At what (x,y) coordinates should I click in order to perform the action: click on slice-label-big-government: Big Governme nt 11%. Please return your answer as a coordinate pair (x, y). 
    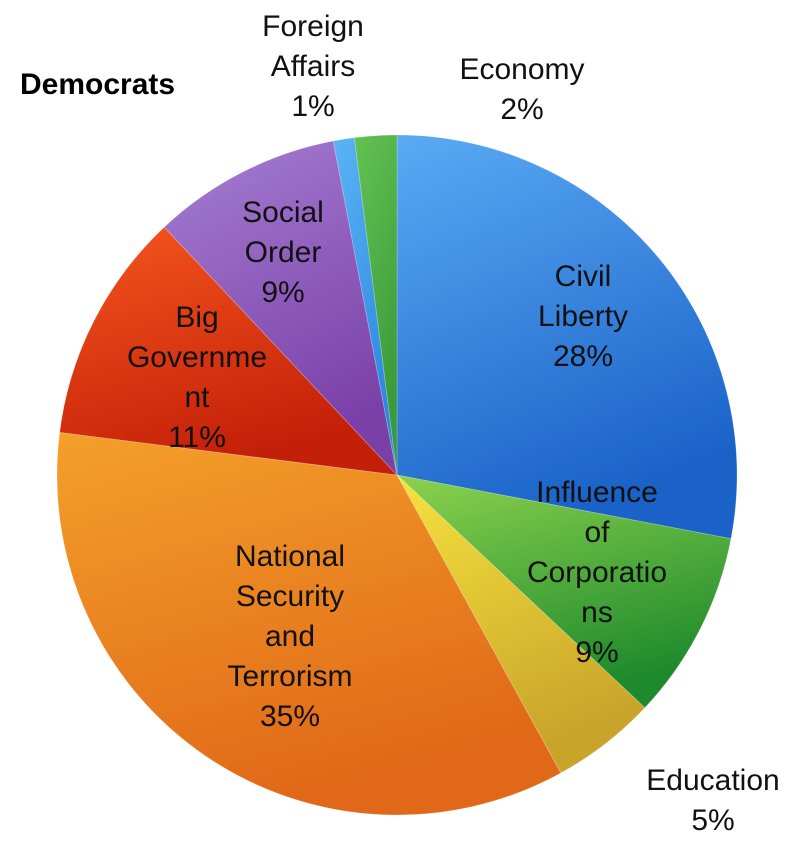
    Looking at the image, I should click on (197, 377).